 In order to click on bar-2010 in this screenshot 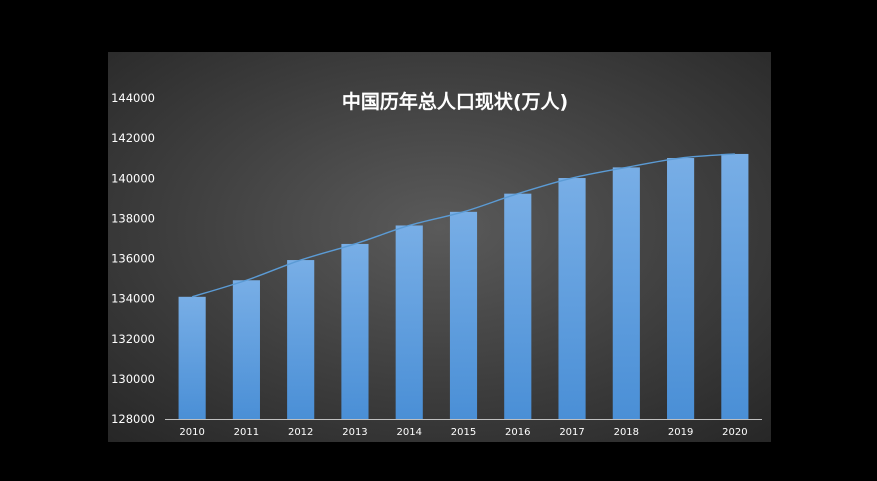, I will do `click(192, 357)`.